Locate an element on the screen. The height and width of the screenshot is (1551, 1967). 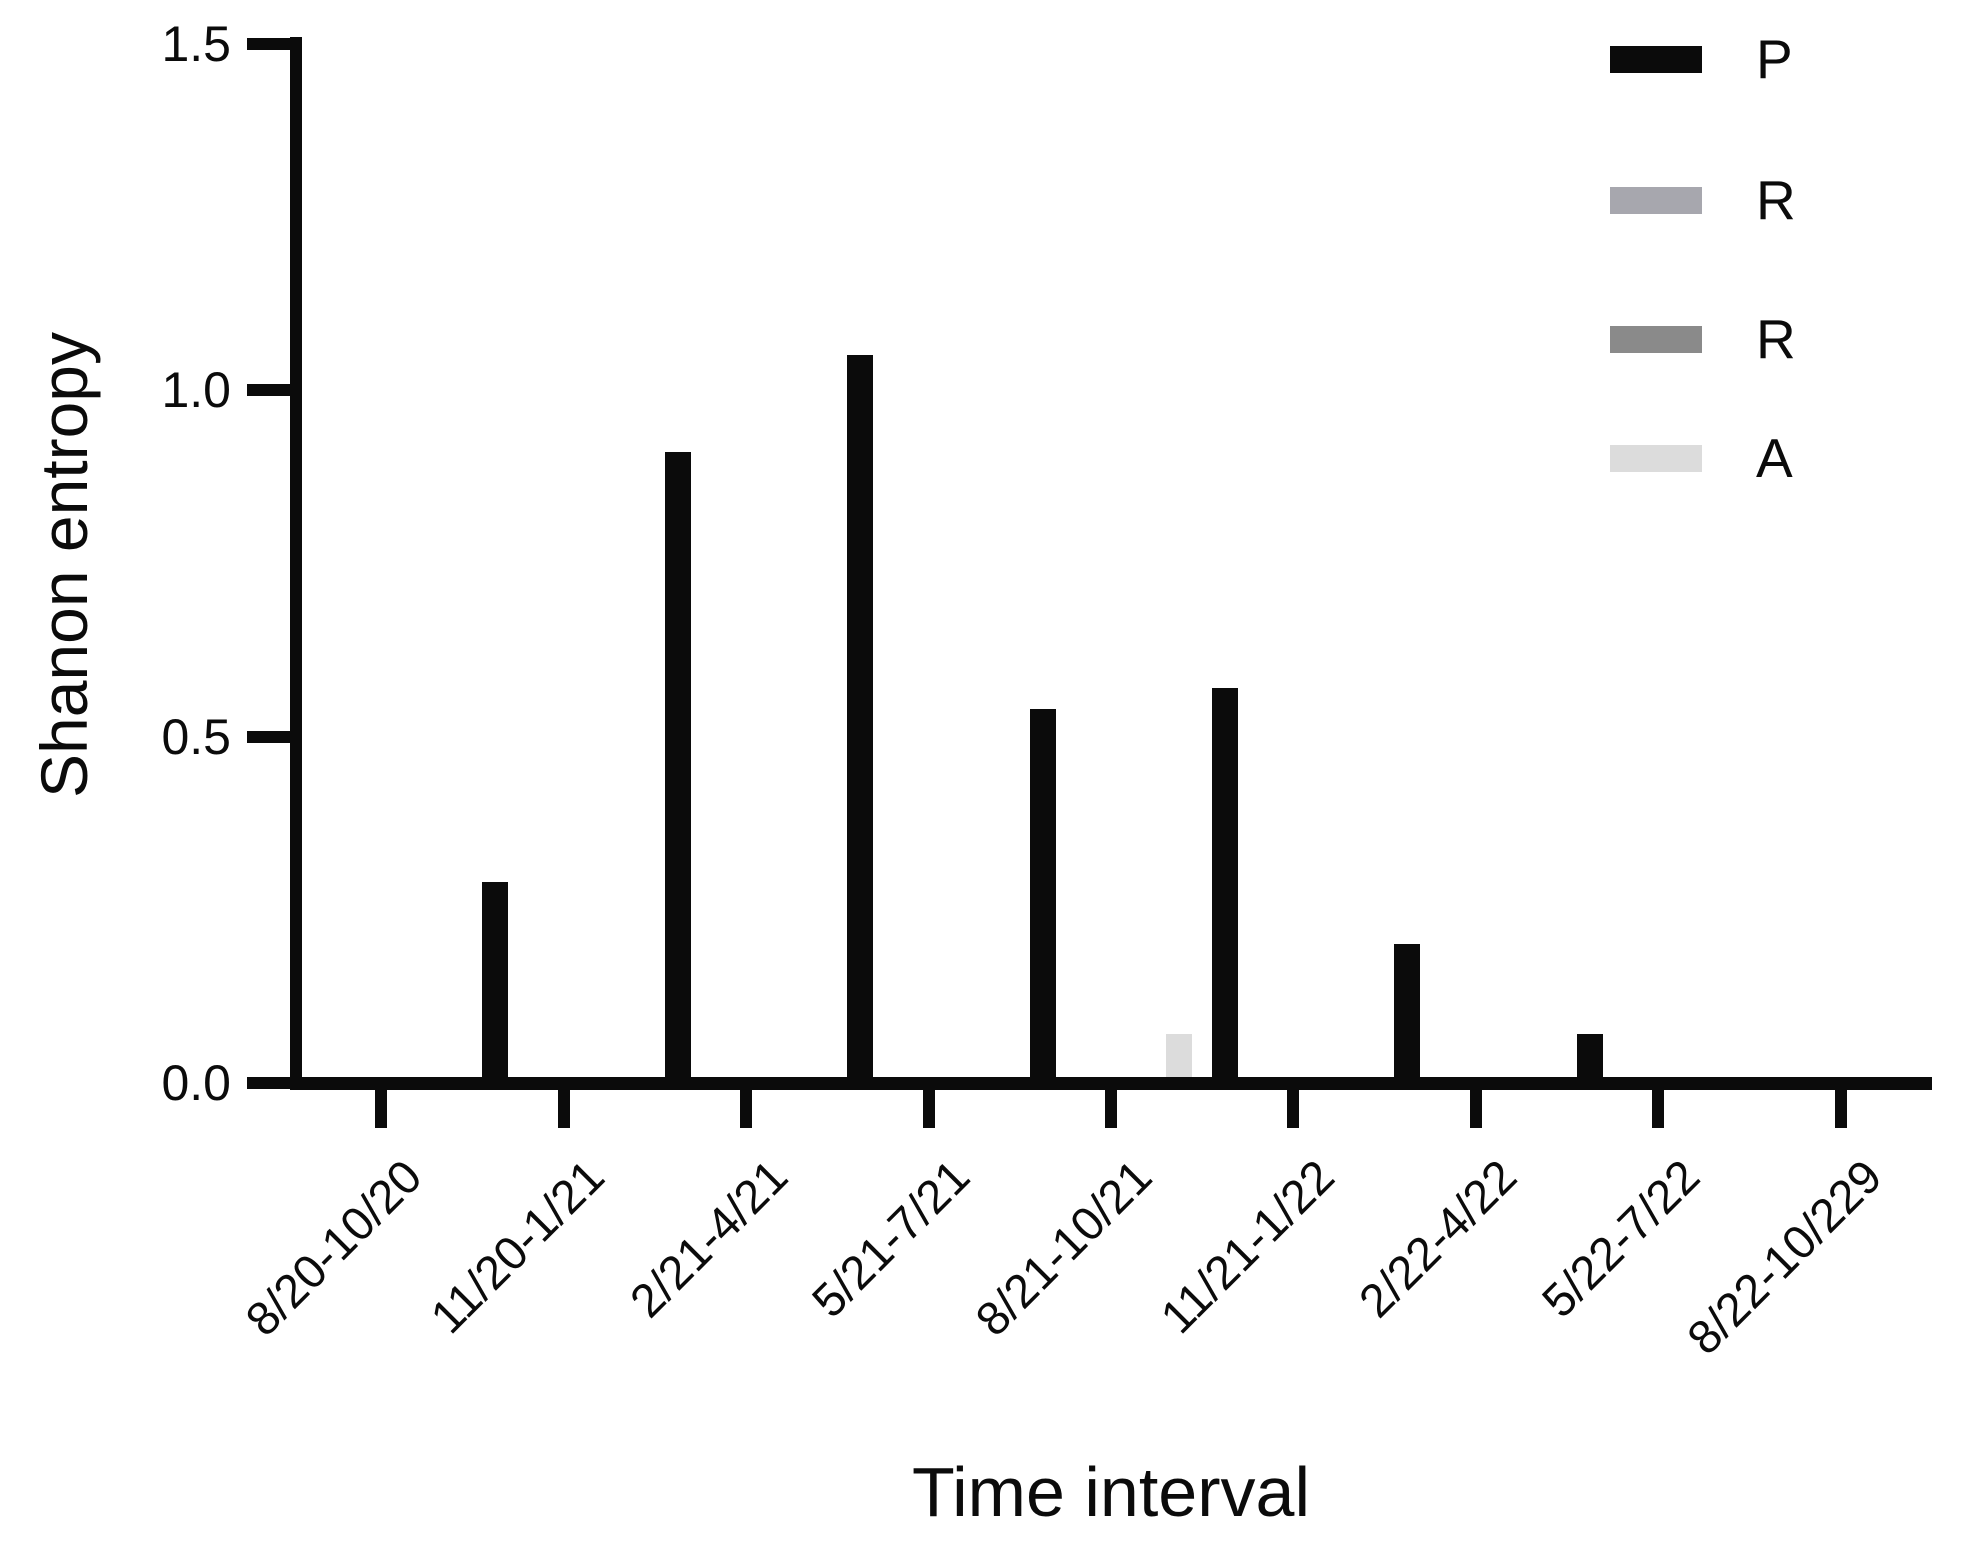
y-axis-line is located at coordinates (296, 563).